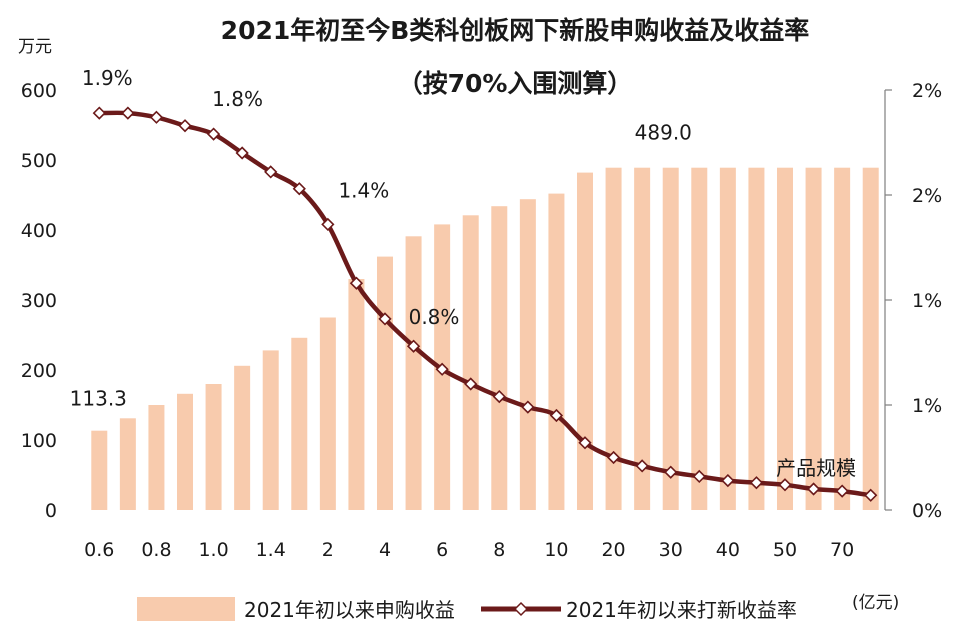 Image resolution: width=960 pixels, height=643 pixels. Describe the element at coordinates (515, 83) in the screenshot. I see `chart-subtitle: （按70%入围测算）` at that location.